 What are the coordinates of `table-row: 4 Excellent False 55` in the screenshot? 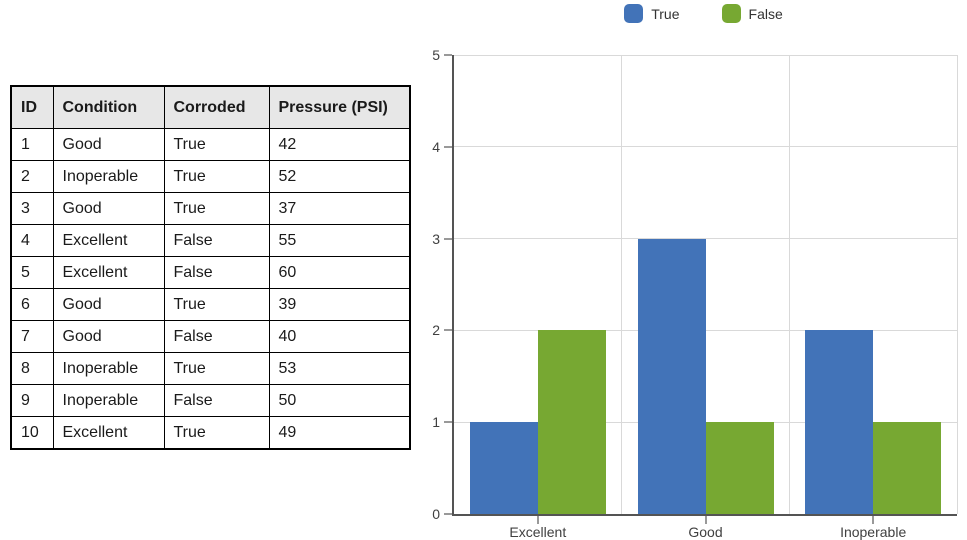 It's located at (210, 240).